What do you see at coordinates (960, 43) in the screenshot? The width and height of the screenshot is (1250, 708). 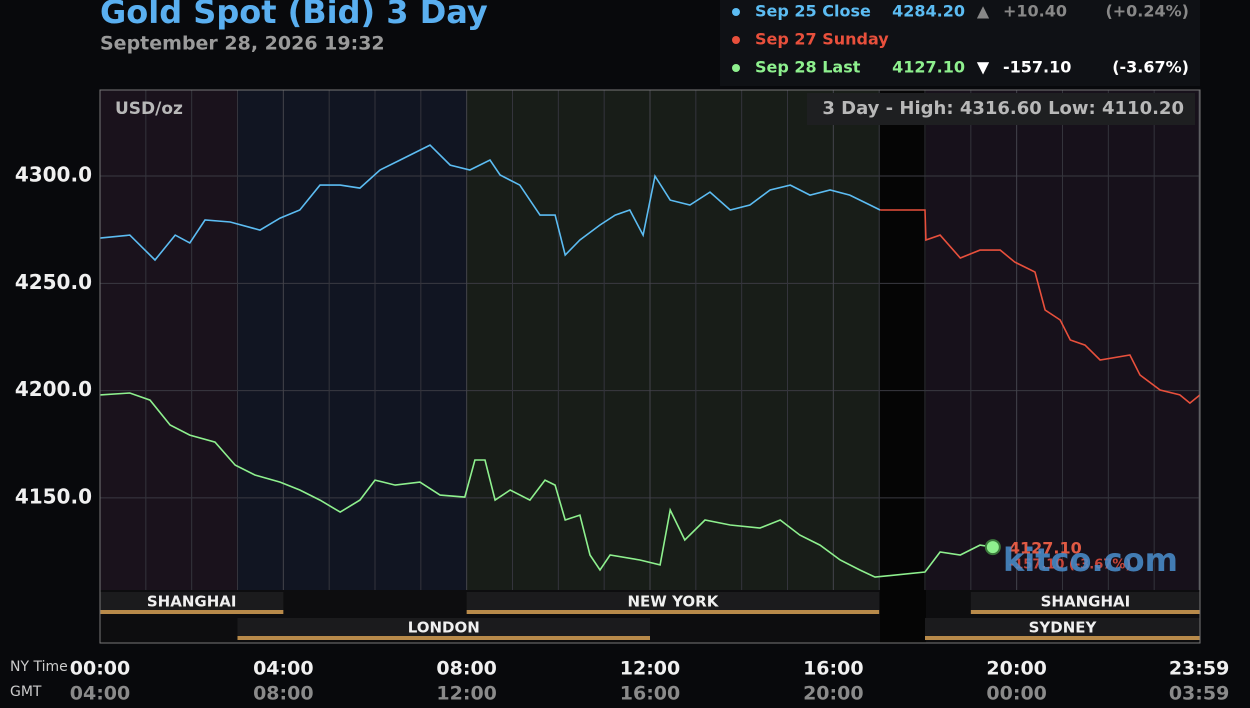 I see `legend-box` at bounding box center [960, 43].